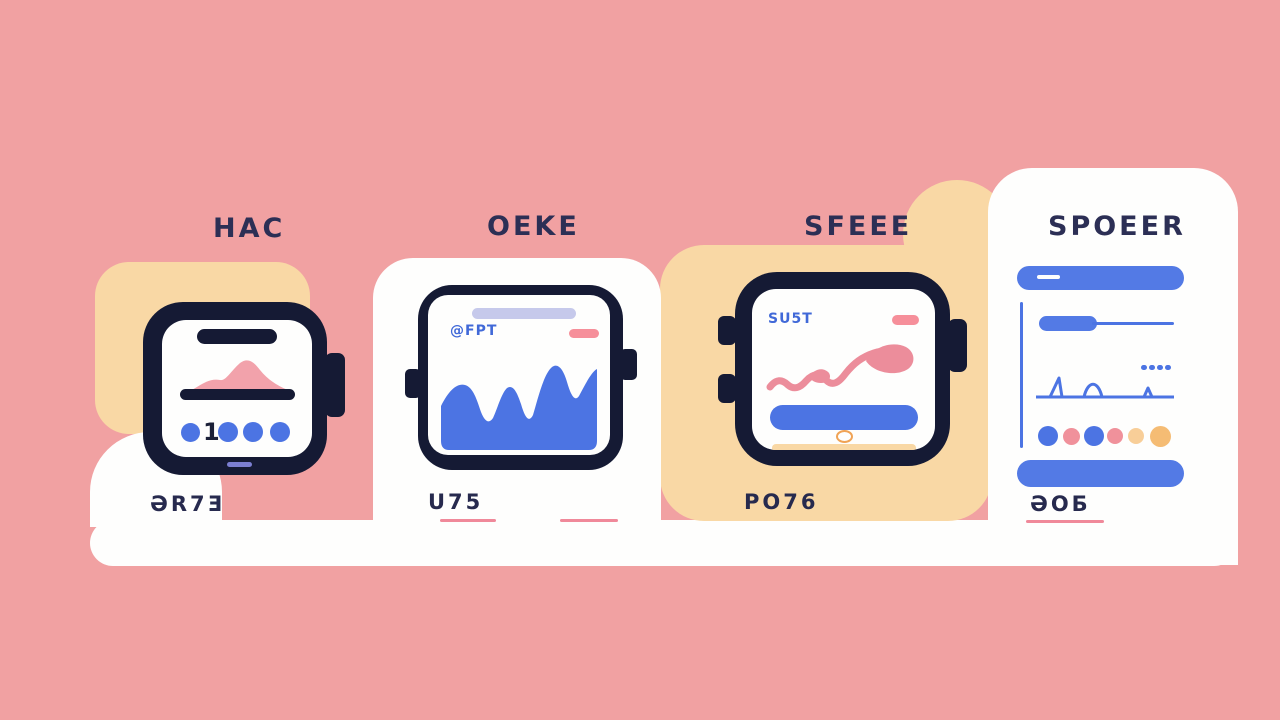 The height and width of the screenshot is (720, 1280). Describe the element at coordinates (844, 436) in the screenshot. I see `device3-ring-icon` at that location.